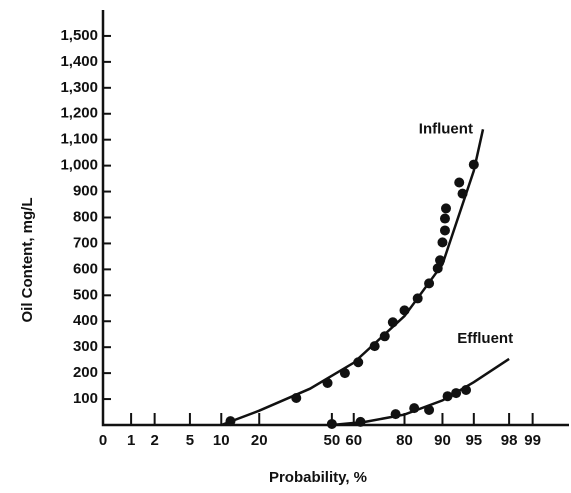  What do you see at coordinates (332, 440) in the screenshot?
I see `x-tick-label: 50` at bounding box center [332, 440].